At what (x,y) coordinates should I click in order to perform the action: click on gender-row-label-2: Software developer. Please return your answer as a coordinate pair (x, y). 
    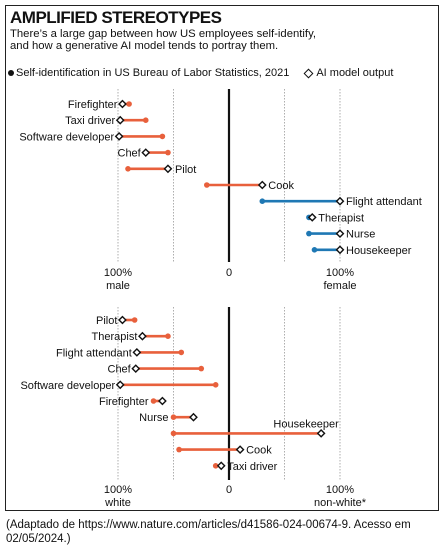
    Looking at the image, I should click on (66, 137).